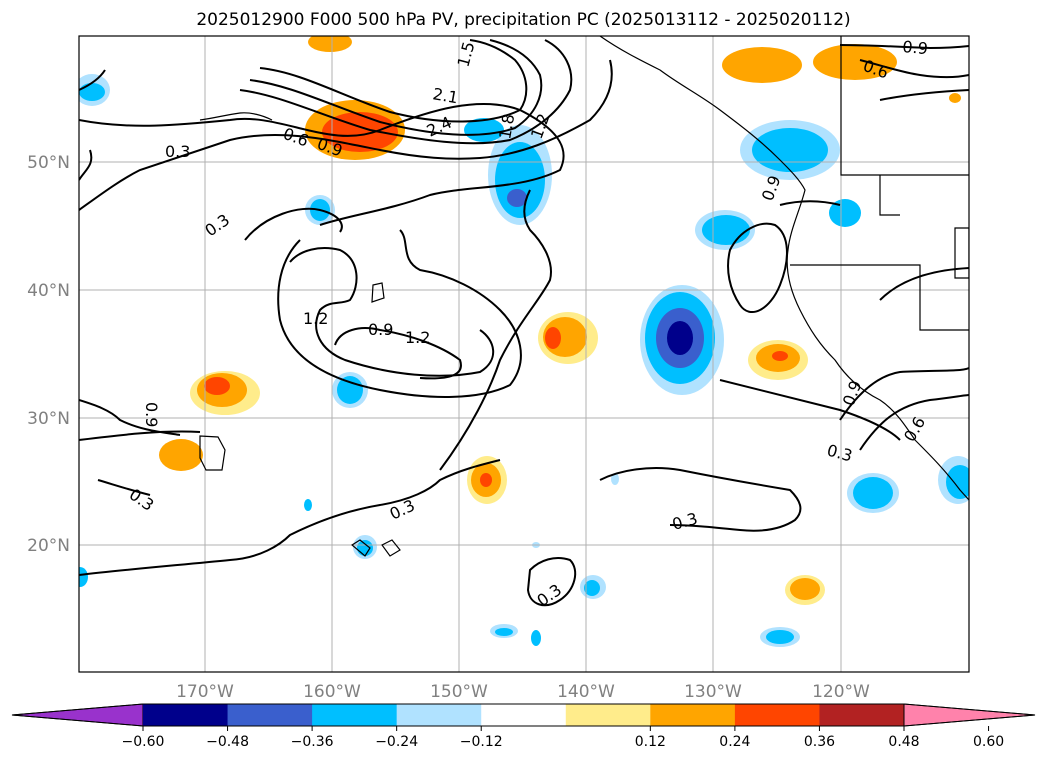 Image resolution: width=1047 pixels, height=765 pixels. I want to click on lon-label-150w: 150°W, so click(459, 692).